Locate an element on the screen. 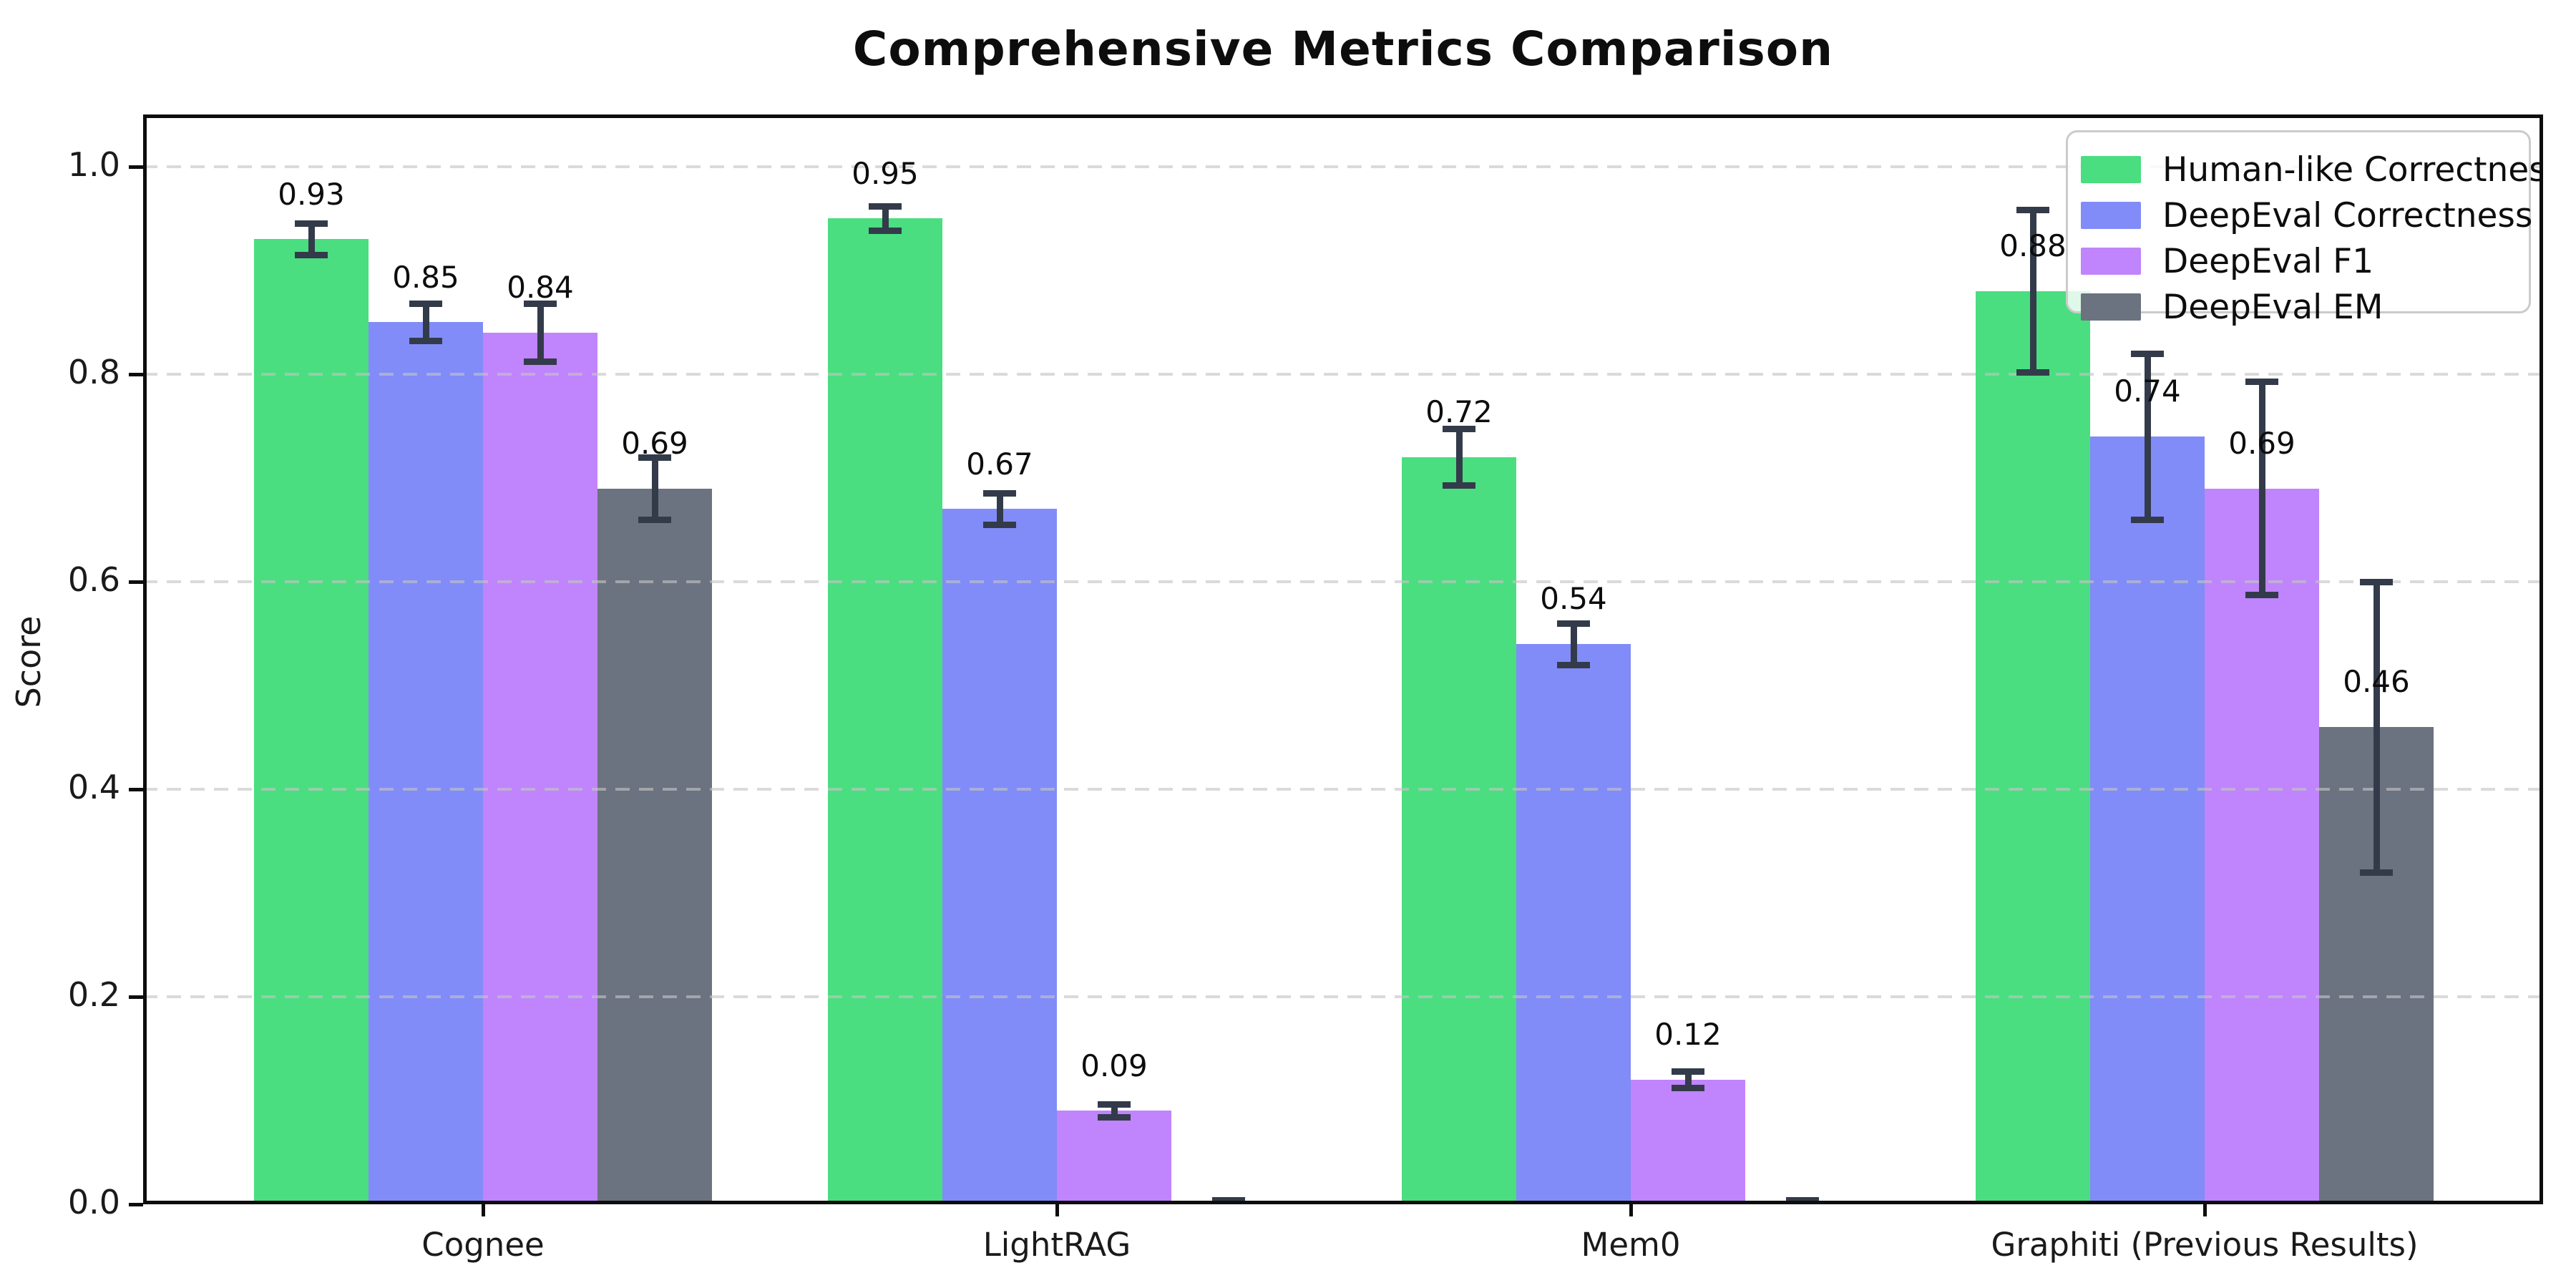 Image resolution: width=2576 pixels, height=1288 pixels. bar-value-label: 0.46 is located at coordinates (2376, 681).